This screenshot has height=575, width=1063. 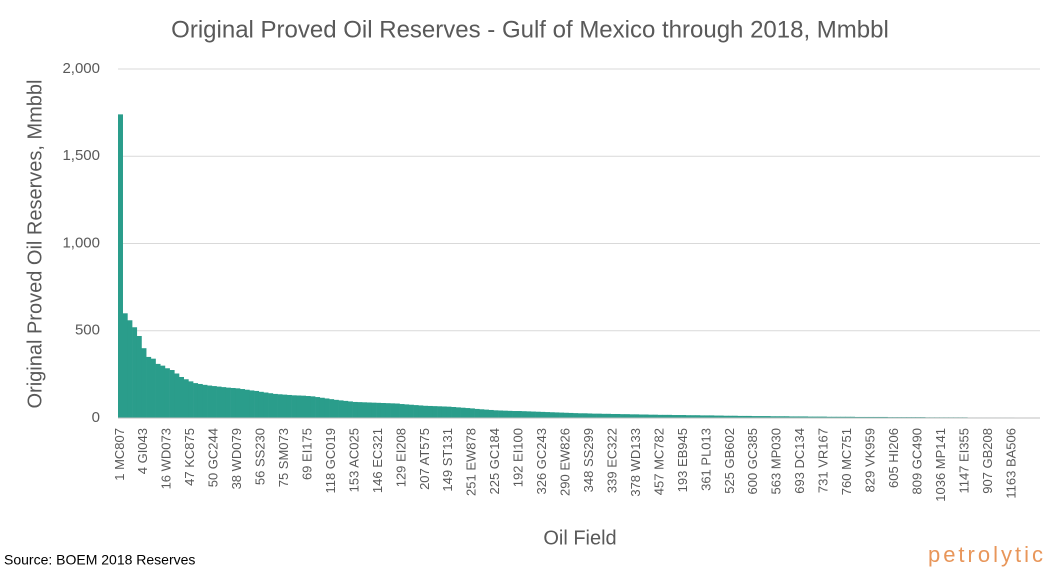 I want to click on x-tick-label: 326 GC243, so click(x=541, y=461).